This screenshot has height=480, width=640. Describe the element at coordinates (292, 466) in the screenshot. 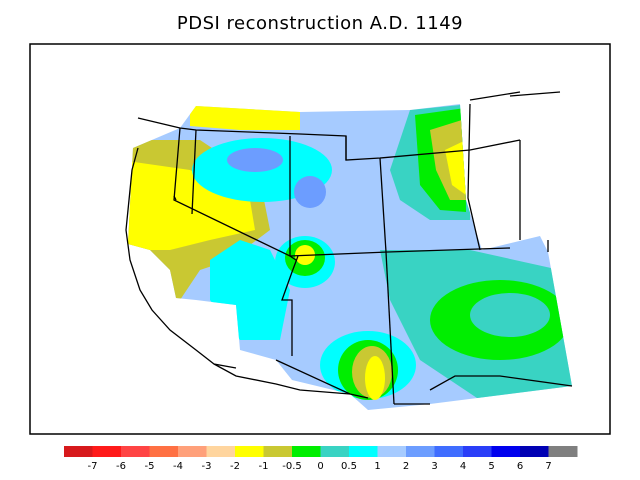

I see `legend-tick-label: -0.5` at that location.